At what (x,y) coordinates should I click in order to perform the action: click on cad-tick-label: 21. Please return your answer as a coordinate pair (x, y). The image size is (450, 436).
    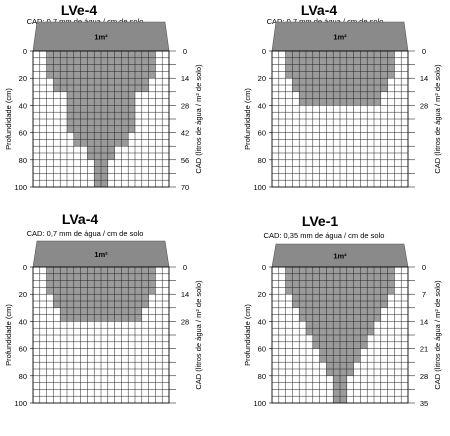
    Looking at the image, I should click on (424, 349).